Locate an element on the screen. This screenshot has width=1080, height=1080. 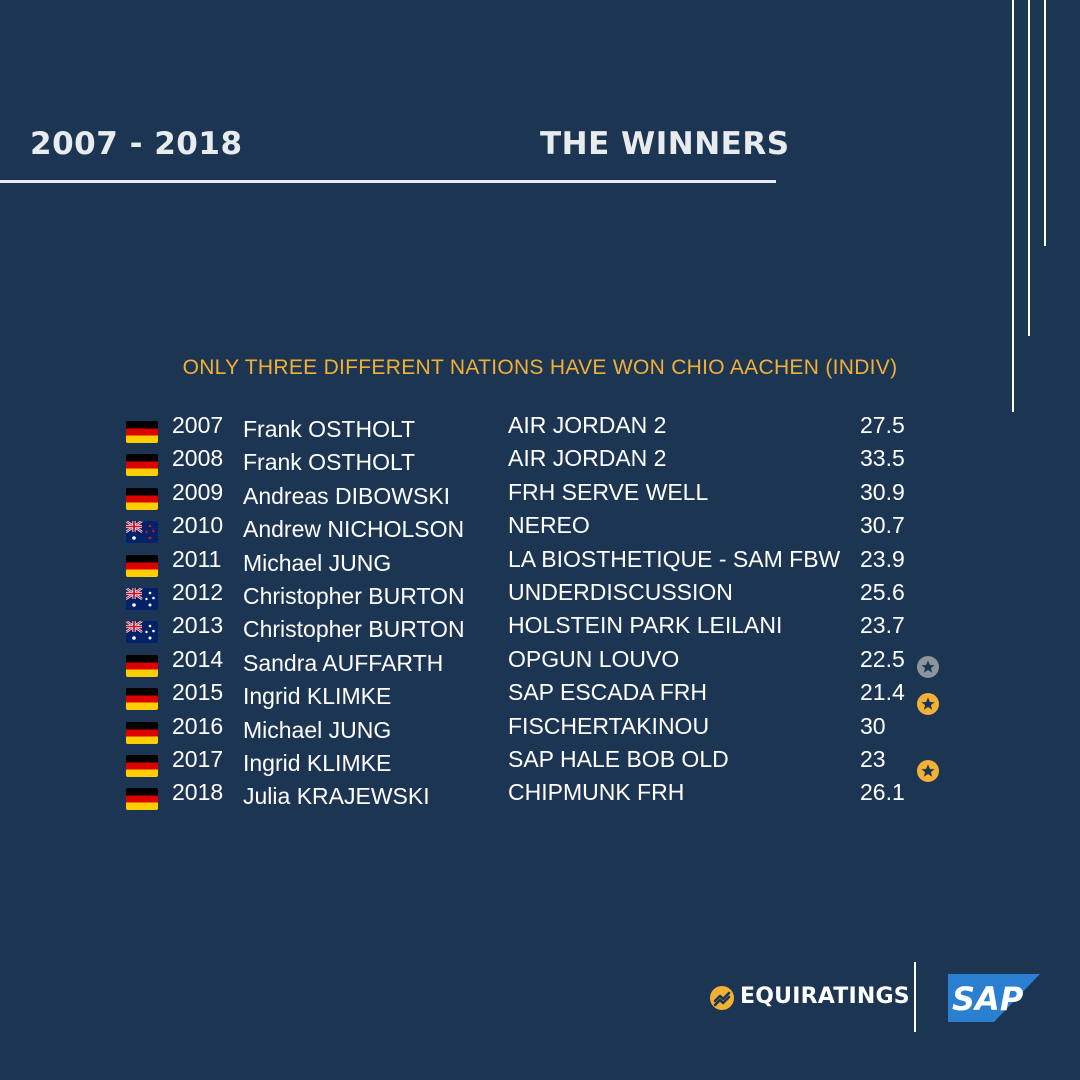
year-cell: 2016 is located at coordinates (198, 725).